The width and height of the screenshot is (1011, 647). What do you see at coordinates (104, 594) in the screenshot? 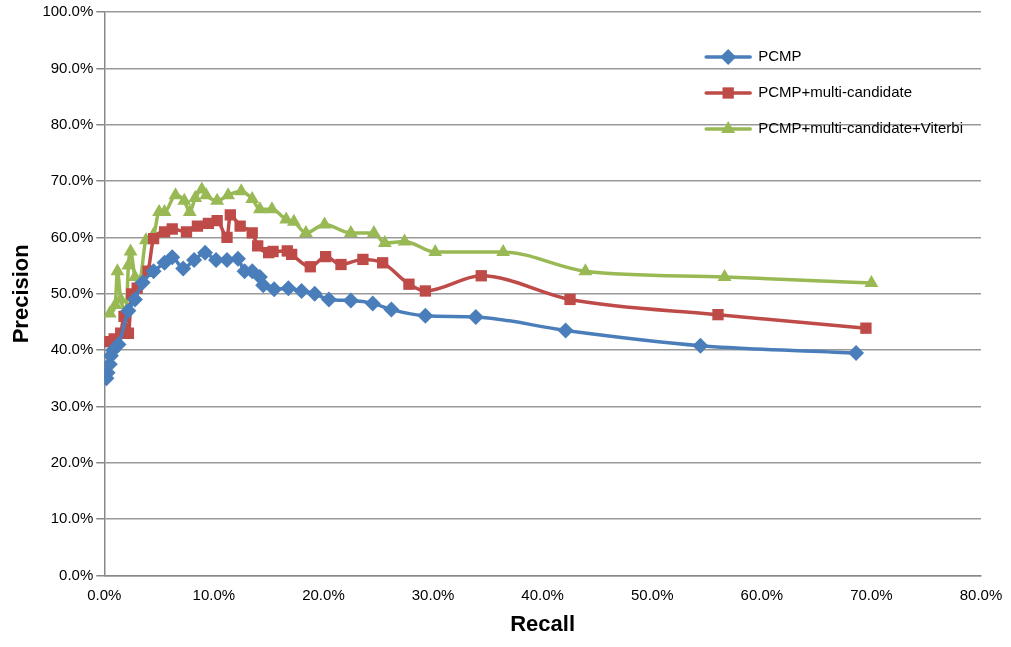
I see `x-tick-label: 0.0%` at bounding box center [104, 594].